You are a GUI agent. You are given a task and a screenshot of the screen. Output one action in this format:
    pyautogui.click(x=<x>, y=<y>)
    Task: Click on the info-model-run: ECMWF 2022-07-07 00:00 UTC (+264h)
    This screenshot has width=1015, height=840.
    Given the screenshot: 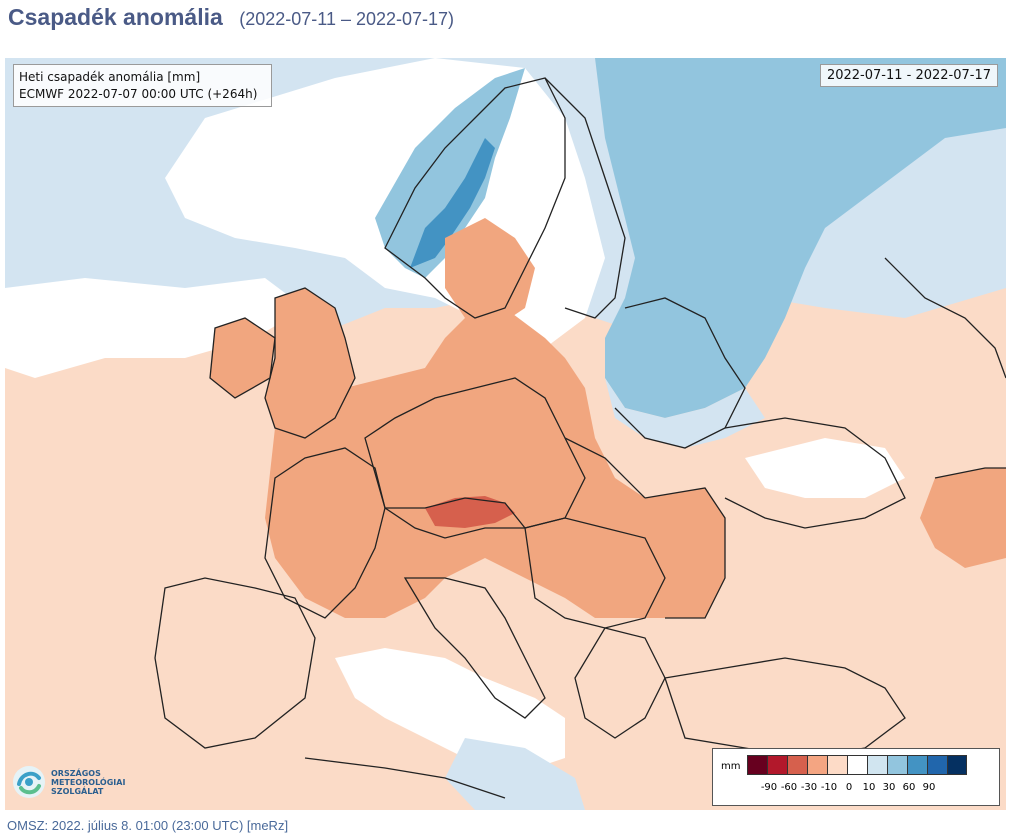 What is the action you would take?
    pyautogui.click(x=138, y=94)
    